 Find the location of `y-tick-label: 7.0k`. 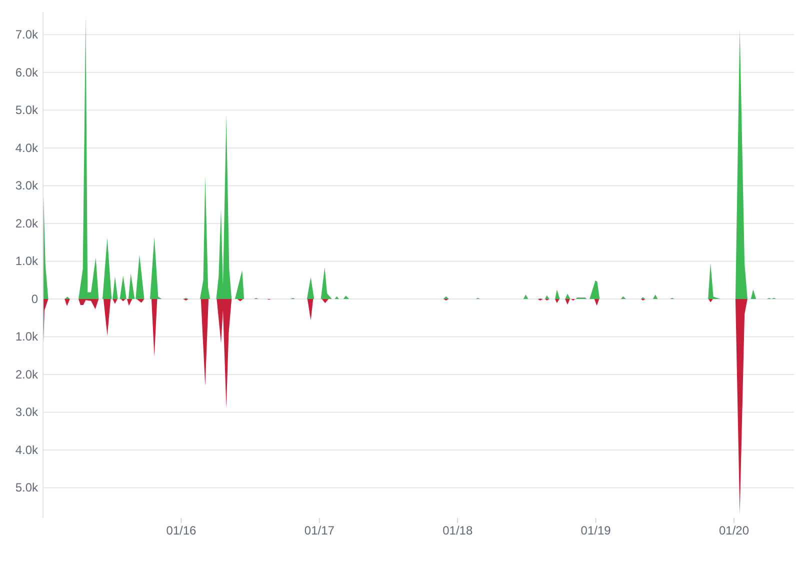

y-tick-label: 7.0k is located at coordinates (27, 34).